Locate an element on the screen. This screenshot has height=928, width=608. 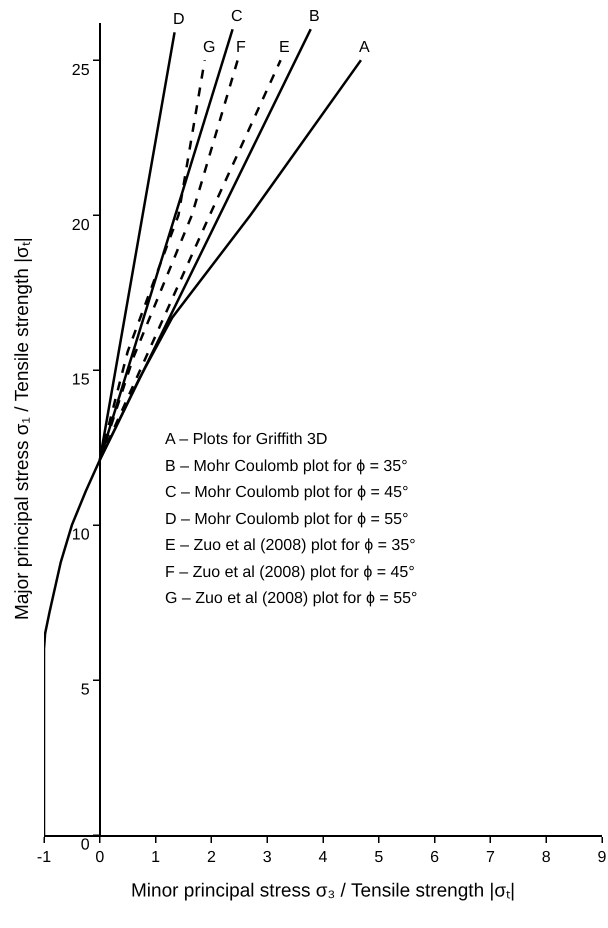
series-label: E is located at coordinates (284, 47).